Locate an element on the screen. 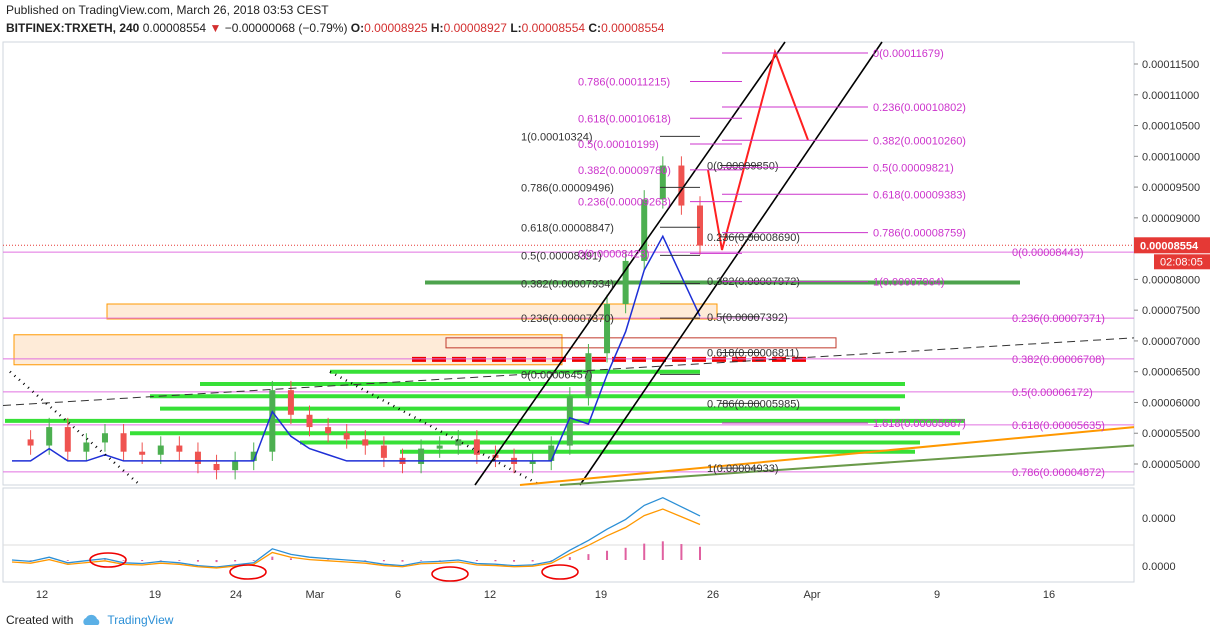 This screenshot has width=1214, height=639. footer: Created with TradingView is located at coordinates (89, 620).